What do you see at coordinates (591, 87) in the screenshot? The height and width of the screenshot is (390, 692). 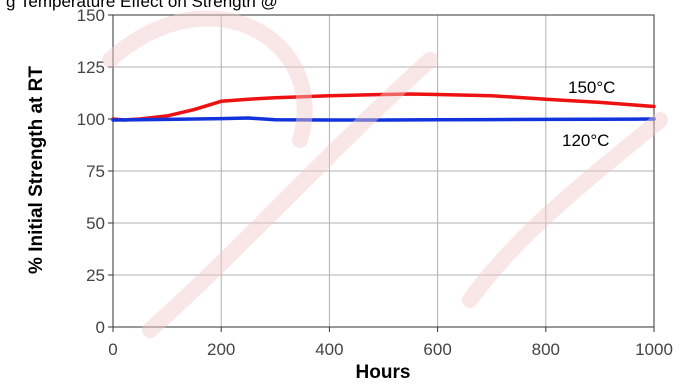 I see `series-label-150c: 150°C` at bounding box center [591, 87].